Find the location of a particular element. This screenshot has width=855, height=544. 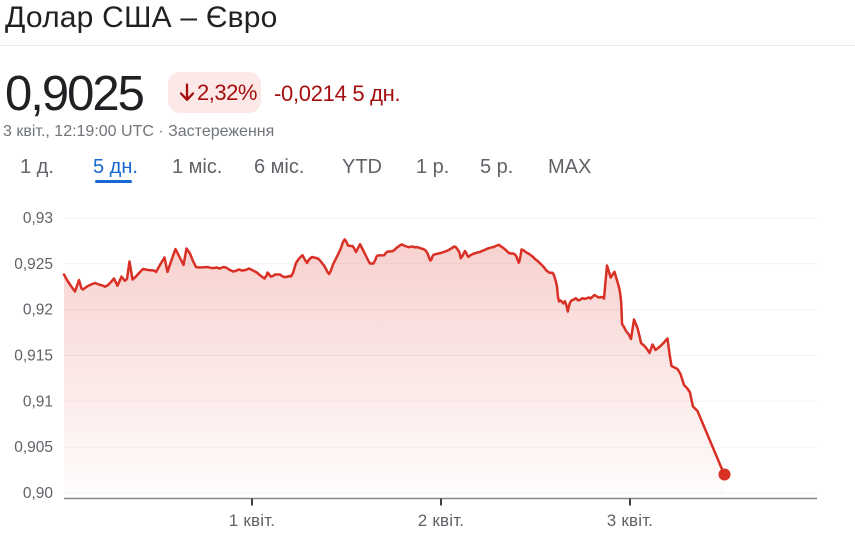

svg-text: 0,93 is located at coordinates (38, 218).